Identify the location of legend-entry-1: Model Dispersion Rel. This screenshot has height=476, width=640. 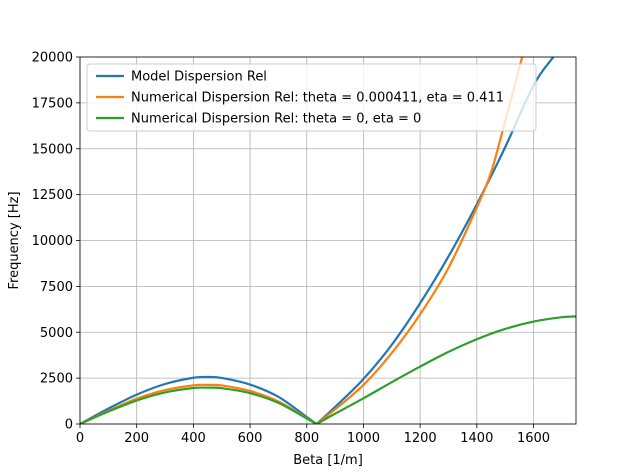
(199, 77).